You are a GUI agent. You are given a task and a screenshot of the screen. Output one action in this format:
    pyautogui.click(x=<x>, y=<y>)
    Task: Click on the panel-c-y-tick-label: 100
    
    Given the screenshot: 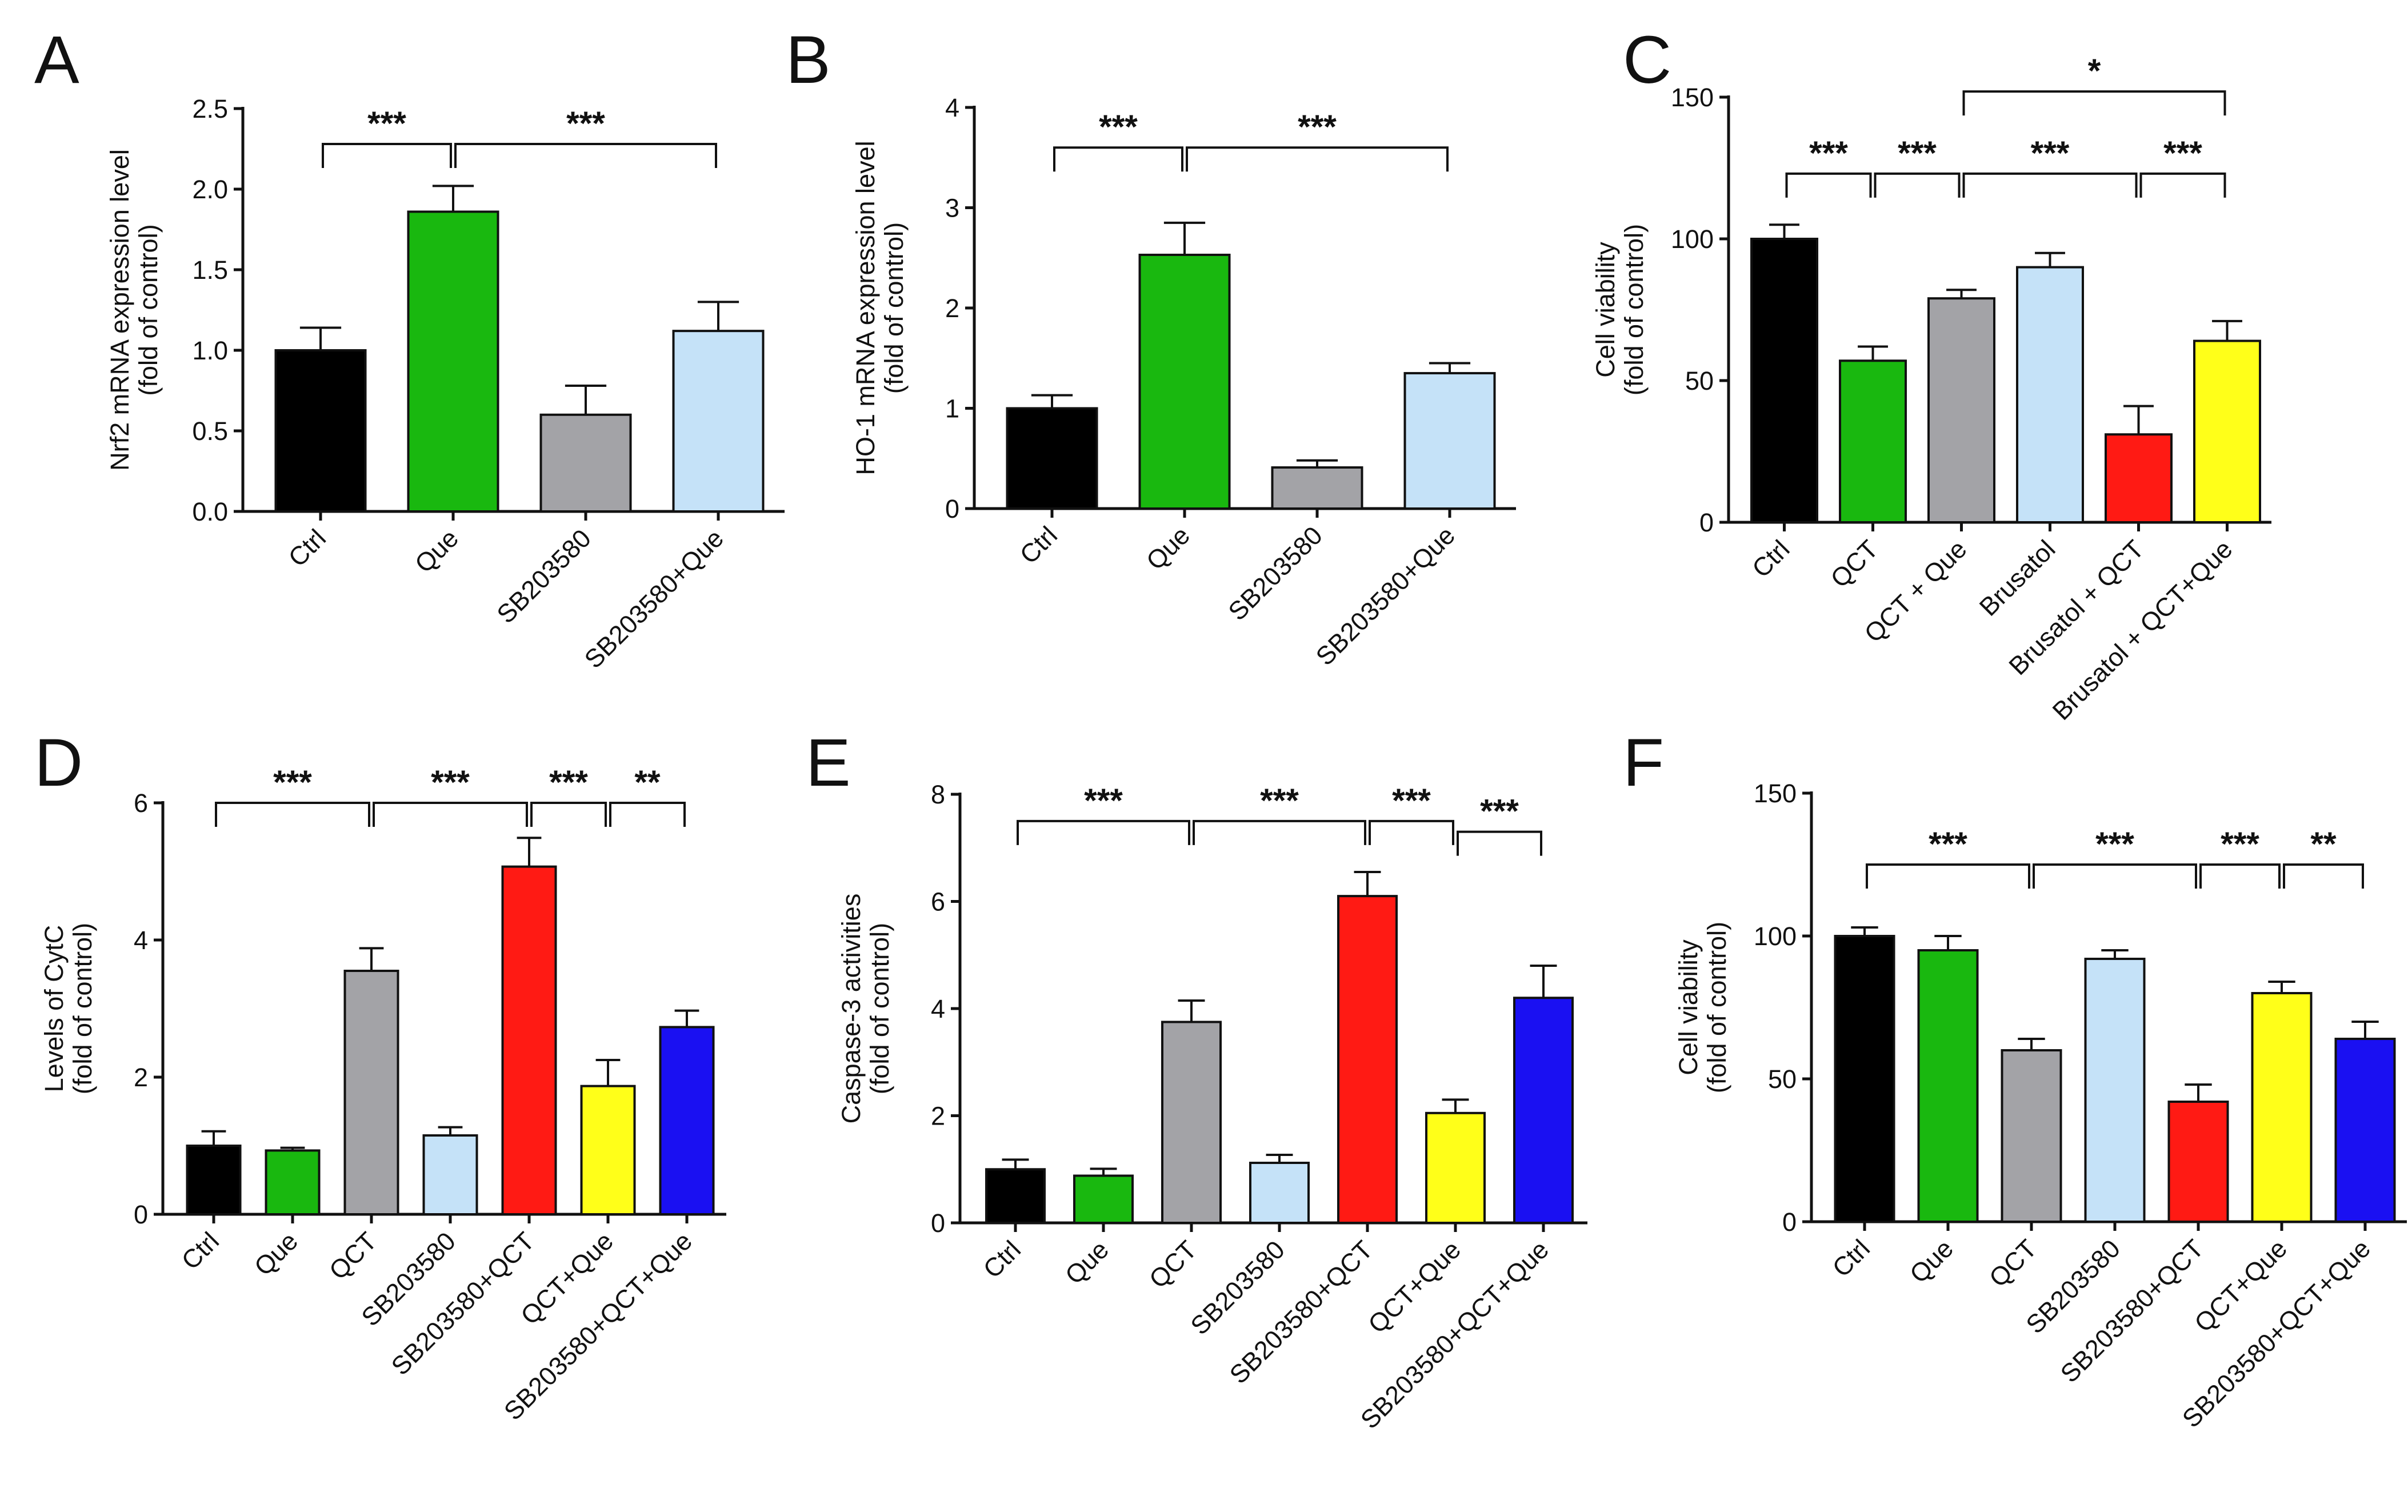 What is the action you would take?
    pyautogui.click(x=1692, y=239)
    